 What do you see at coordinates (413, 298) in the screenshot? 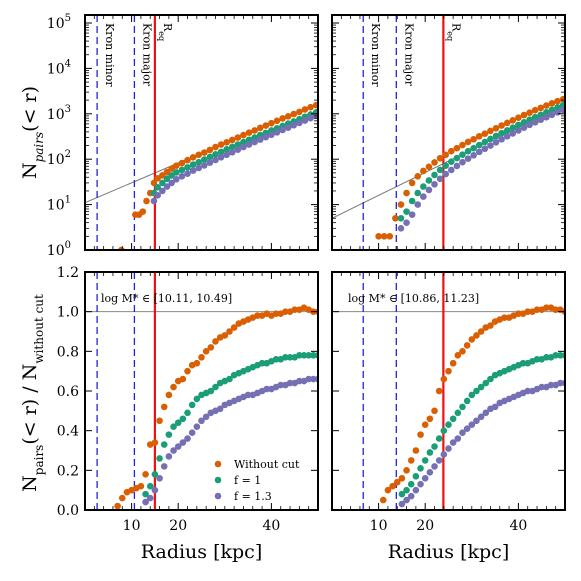
I see `mass-bin-annotation: log M* ∈ [10.86, 11.23]` at bounding box center [413, 298].